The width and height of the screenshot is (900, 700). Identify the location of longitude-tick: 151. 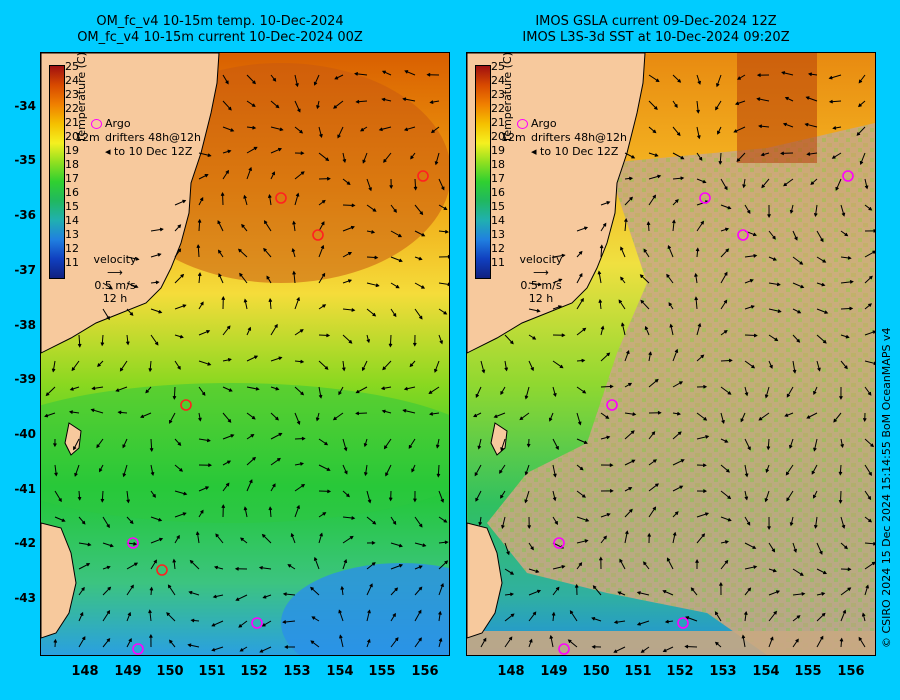
(638, 671).